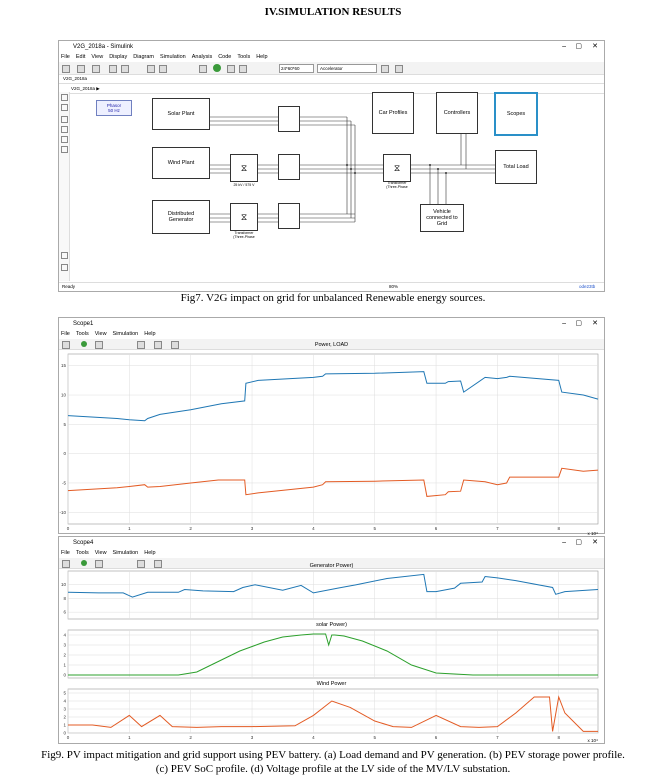  I want to click on scope4-run-icon, so click(84, 563).